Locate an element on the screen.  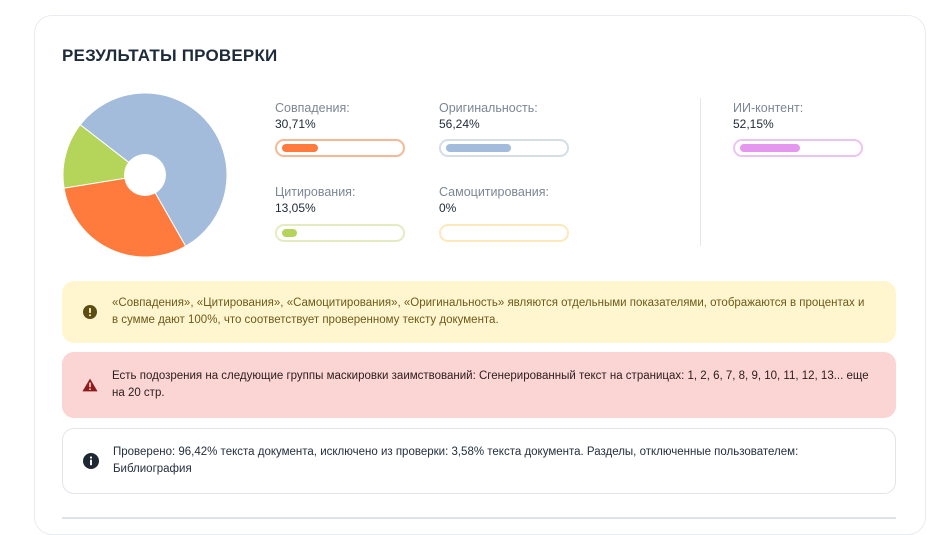
originality-bar is located at coordinates (504, 148).